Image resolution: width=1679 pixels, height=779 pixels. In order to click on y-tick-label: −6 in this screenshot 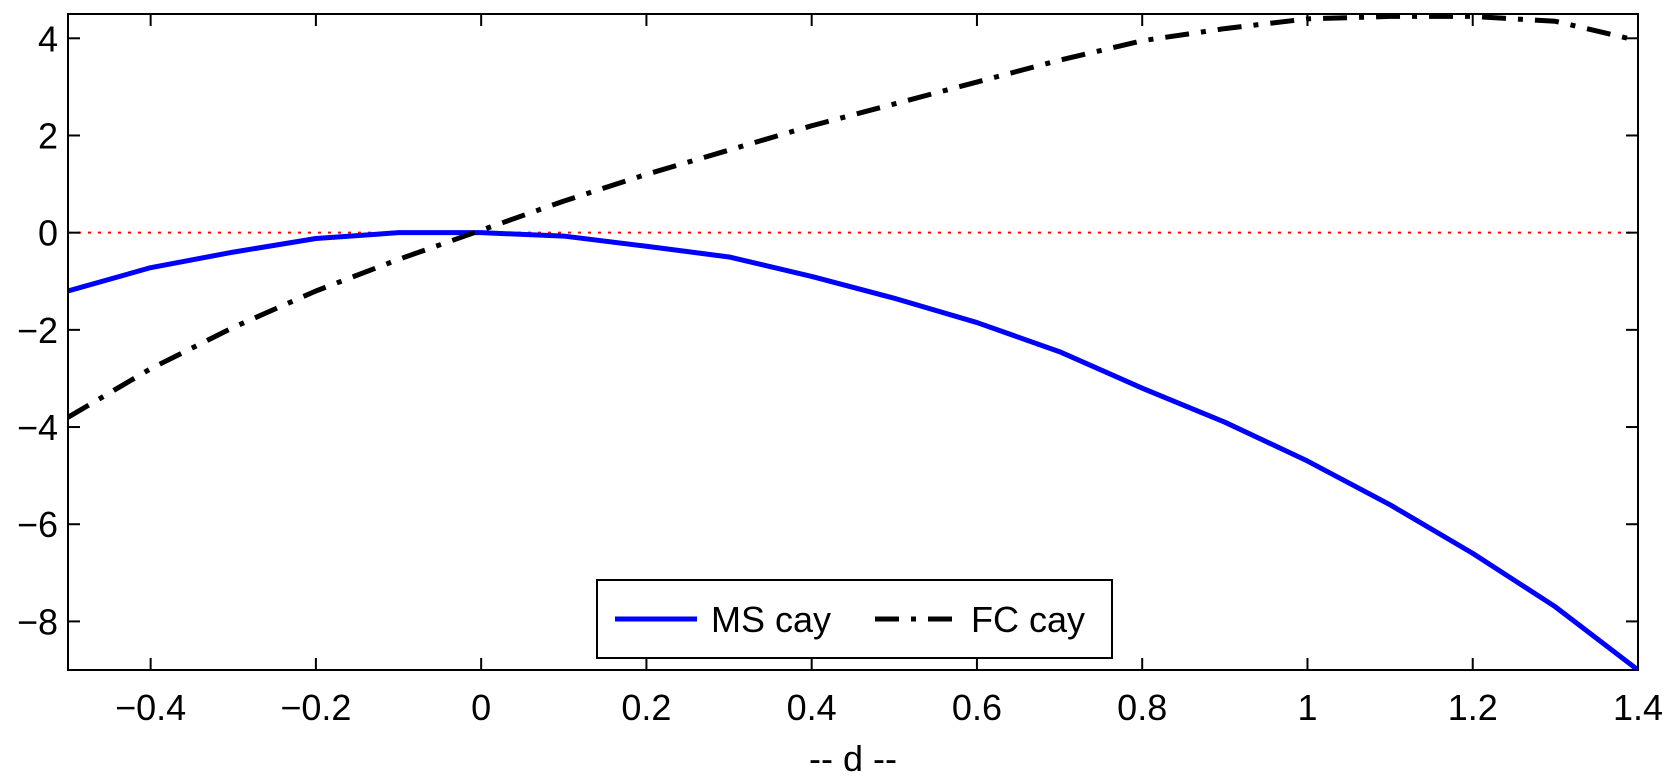, I will do `click(37, 524)`.